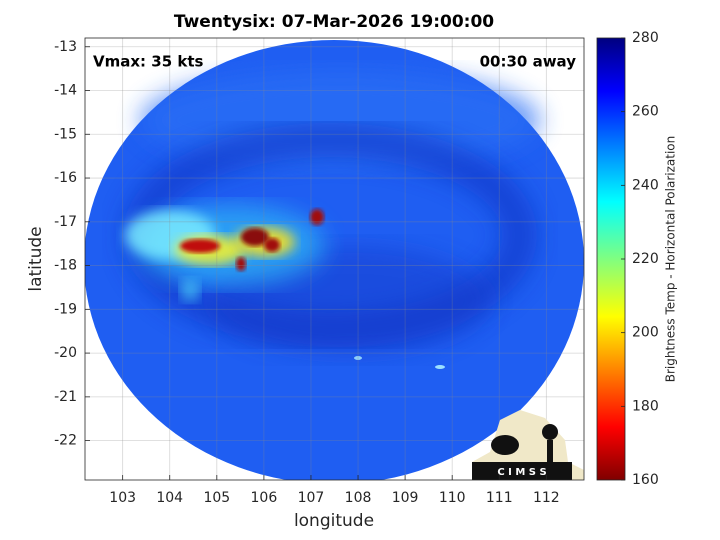 The width and height of the screenshot is (720, 540). What do you see at coordinates (65, 47) in the screenshot?
I see `y-tick-label: -13` at bounding box center [65, 47].